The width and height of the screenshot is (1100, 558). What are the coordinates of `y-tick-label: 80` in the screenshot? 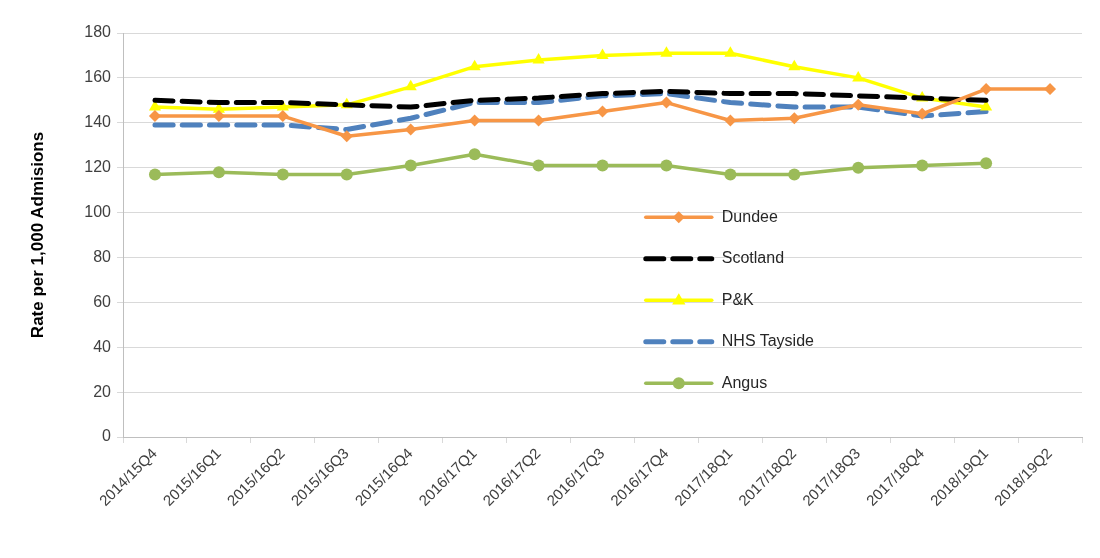 It's located at (102, 256).